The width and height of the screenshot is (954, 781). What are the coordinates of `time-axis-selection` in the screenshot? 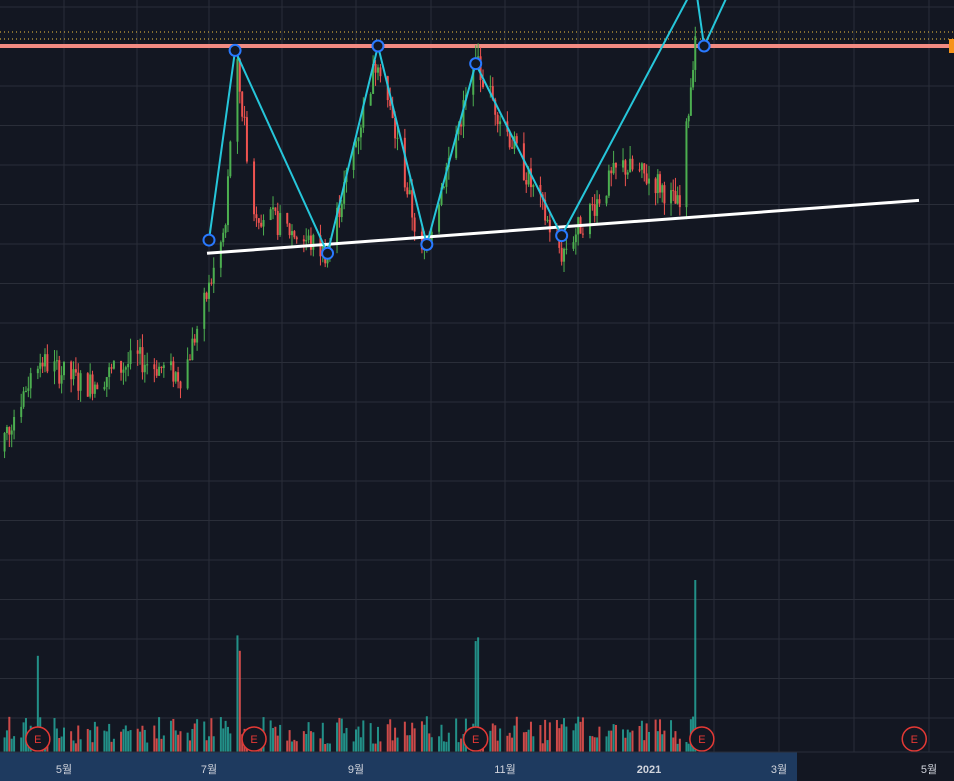 It's located at (398, 766).